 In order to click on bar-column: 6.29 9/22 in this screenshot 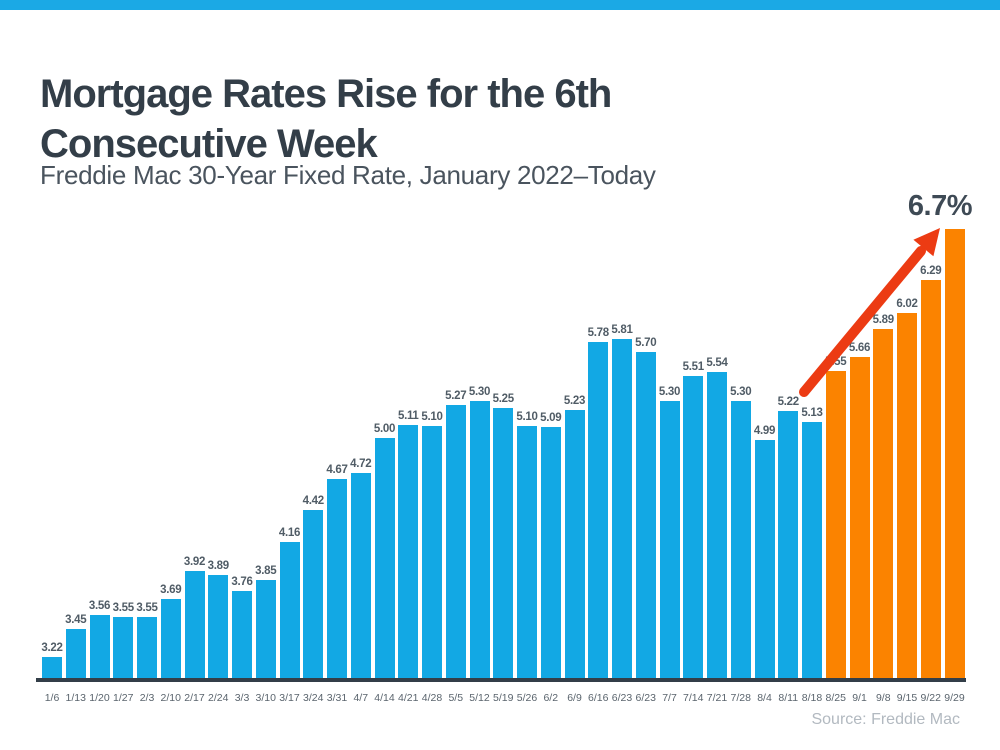, I will do `click(931, 460)`.